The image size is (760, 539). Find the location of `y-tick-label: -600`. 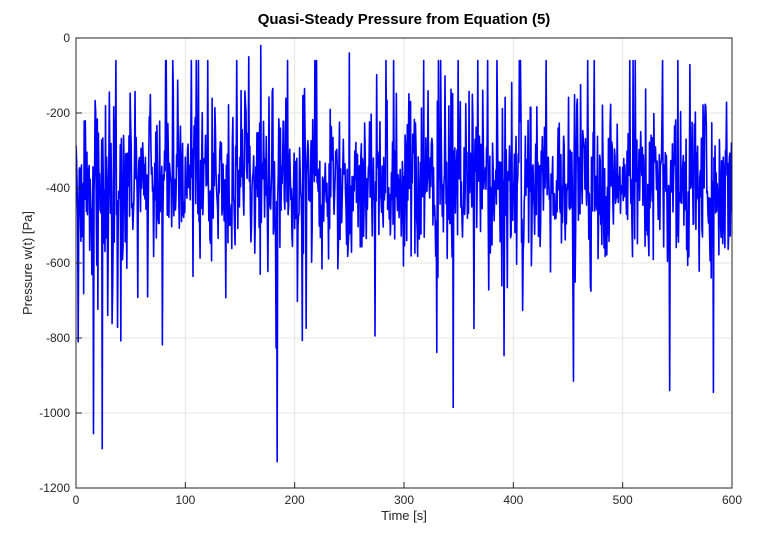

y-tick-label: -600 is located at coordinates (58, 263).